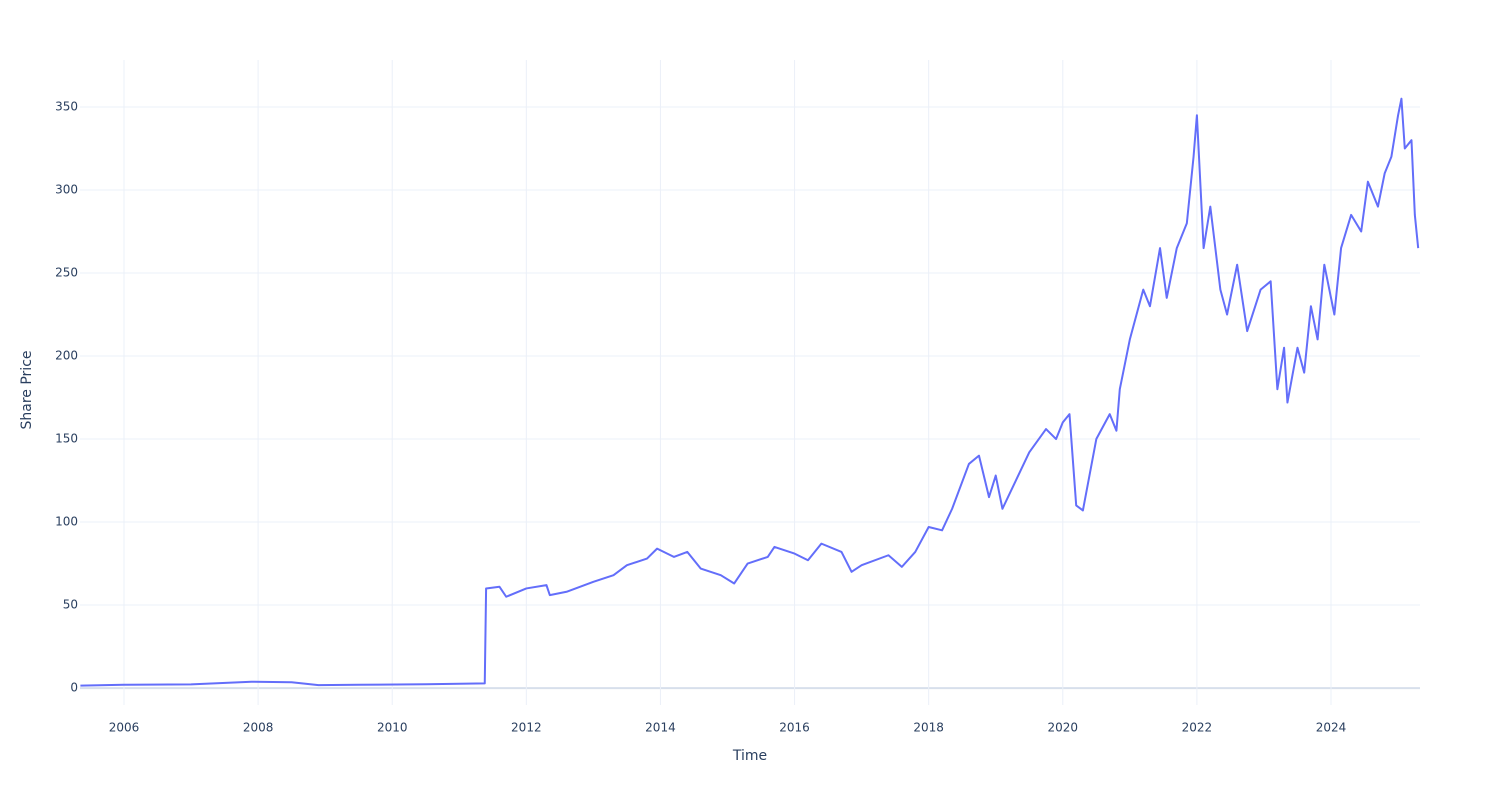 The image size is (1500, 804). Describe the element at coordinates (70, 605) in the screenshot. I see `y-tick-label: 50` at that location.